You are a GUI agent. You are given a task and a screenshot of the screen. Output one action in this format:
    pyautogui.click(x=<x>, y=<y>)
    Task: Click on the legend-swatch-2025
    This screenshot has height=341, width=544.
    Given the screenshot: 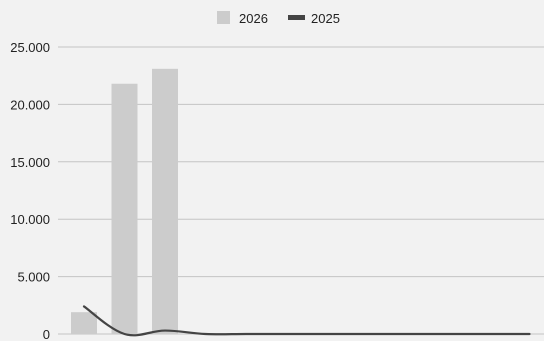 What is the action you would take?
    pyautogui.click(x=296, y=17)
    